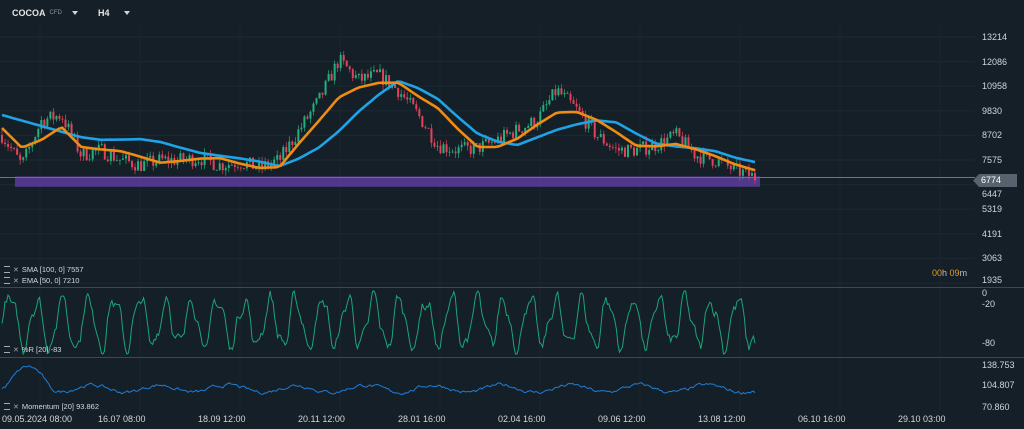  What do you see at coordinates (29, 13) in the screenshot?
I see `symbol-name: COCOA` at bounding box center [29, 13].